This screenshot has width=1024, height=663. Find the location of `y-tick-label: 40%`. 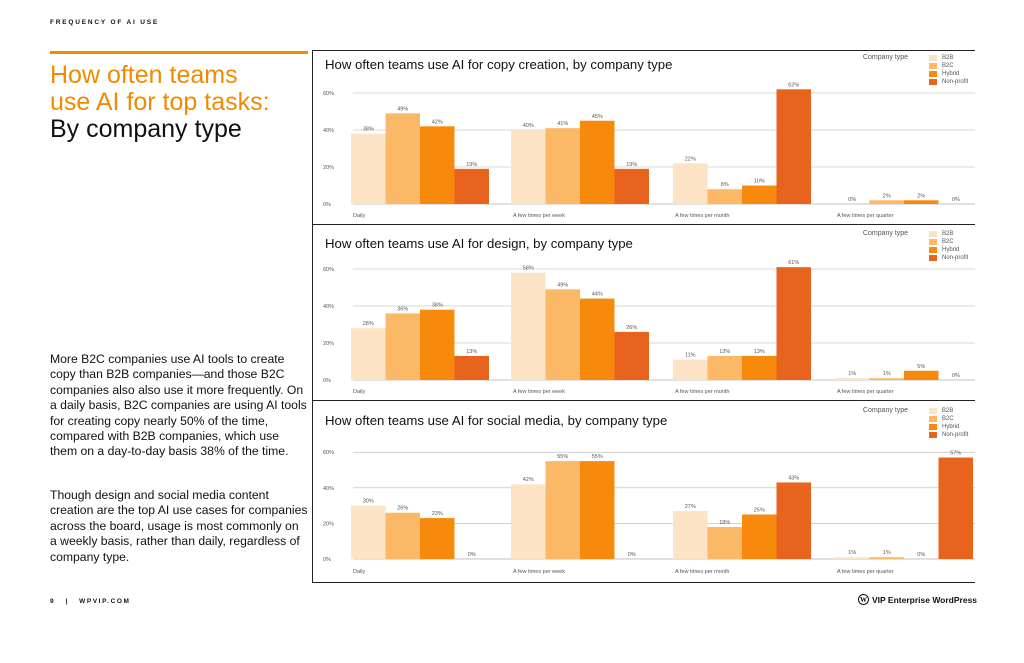

y-tick-label: 40% is located at coordinates (328, 131).